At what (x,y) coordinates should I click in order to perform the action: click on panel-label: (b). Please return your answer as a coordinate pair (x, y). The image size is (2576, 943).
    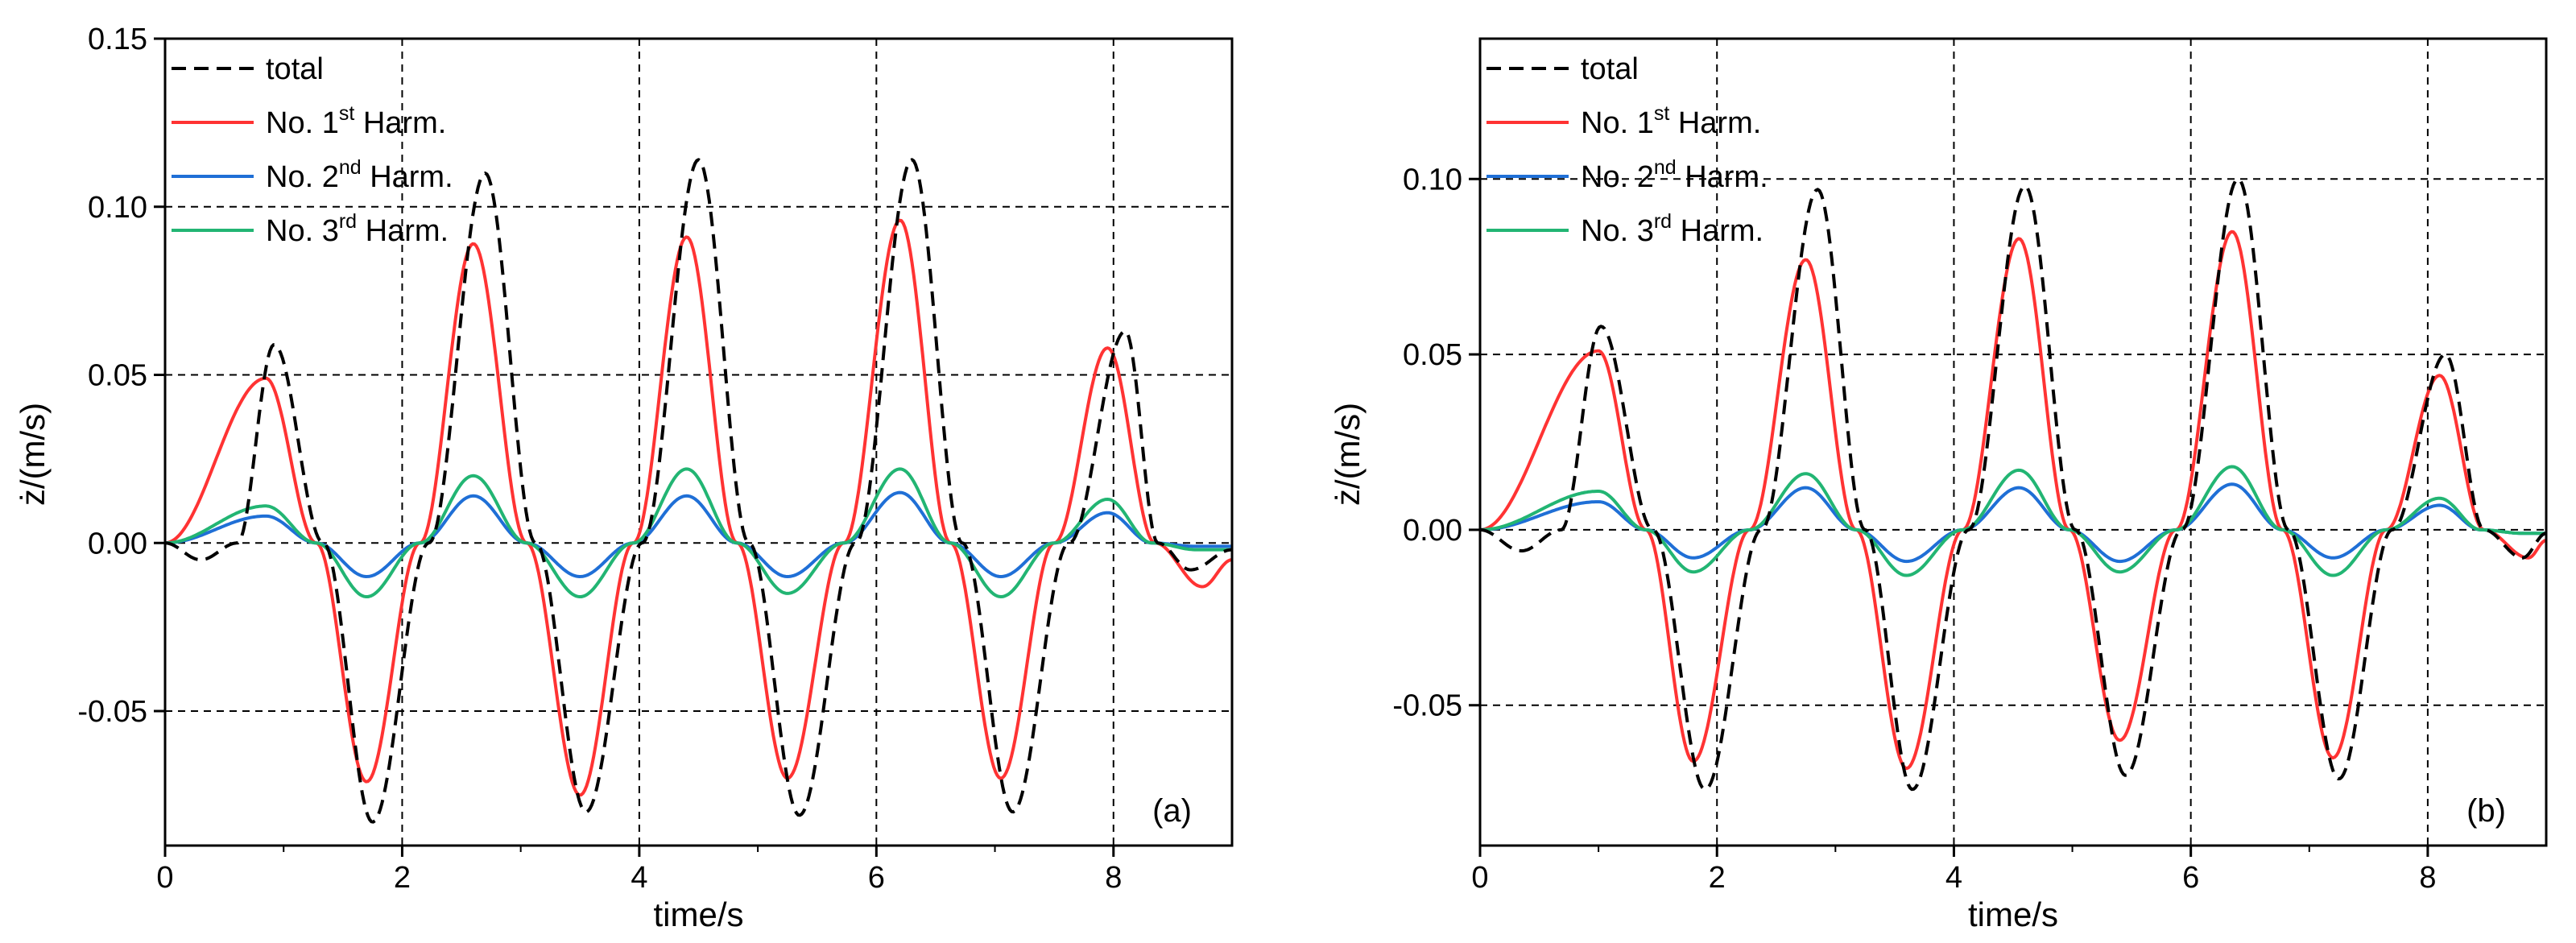
    Looking at the image, I should click on (2486, 811).